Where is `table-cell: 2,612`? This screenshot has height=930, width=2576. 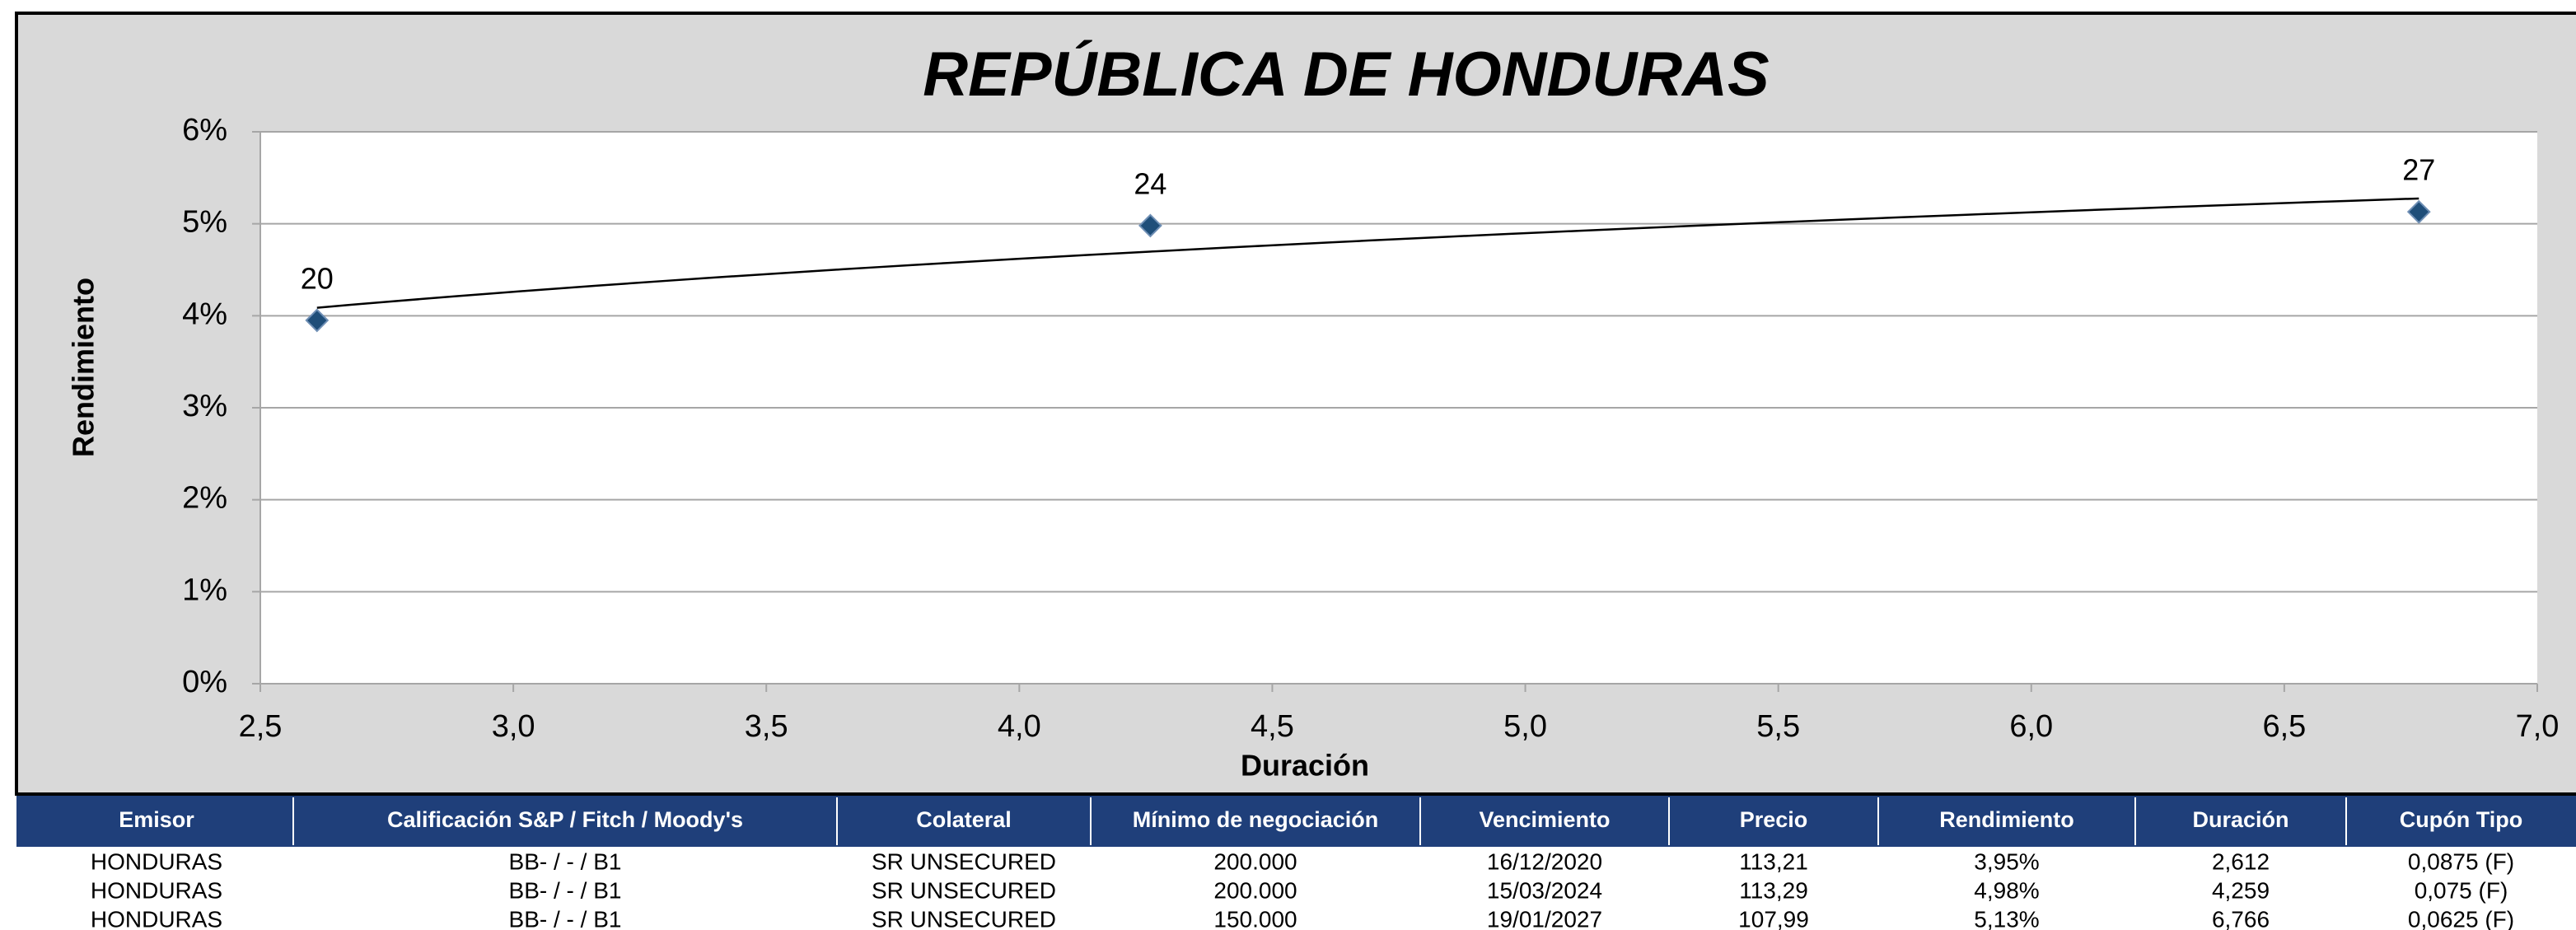 table-cell: 2,612 is located at coordinates (2241, 861).